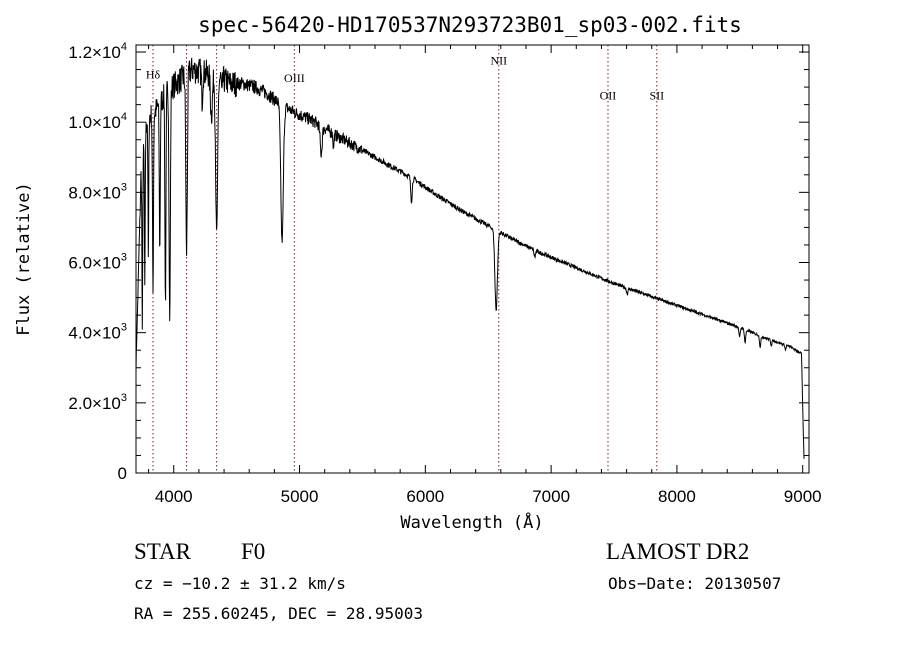 This screenshot has height=649, width=900. What do you see at coordinates (425, 496) in the screenshot?
I see `x-tick-label-2: 6000` at bounding box center [425, 496].